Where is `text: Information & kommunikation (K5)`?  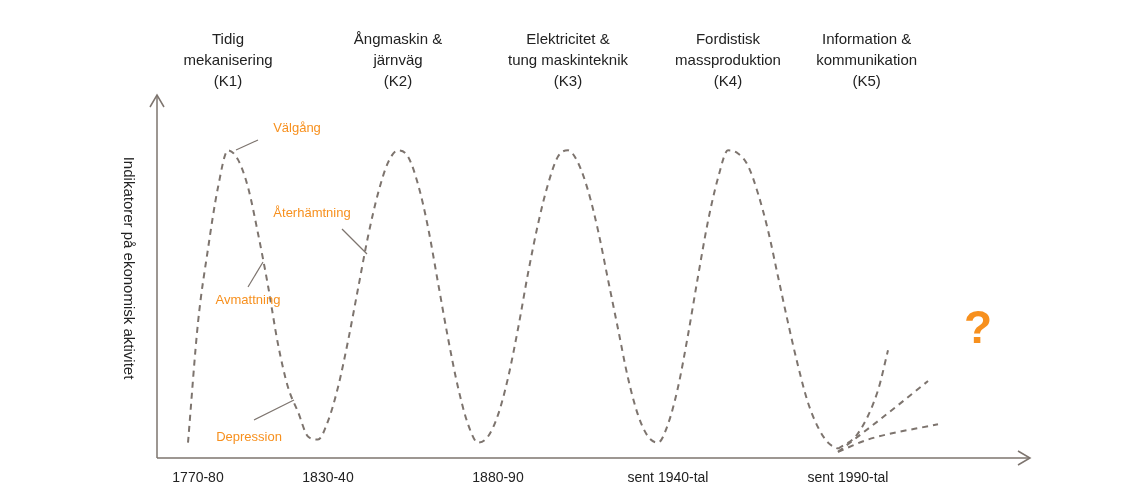
text: Information & kommunikation (K5) is located at coordinates (867, 60).